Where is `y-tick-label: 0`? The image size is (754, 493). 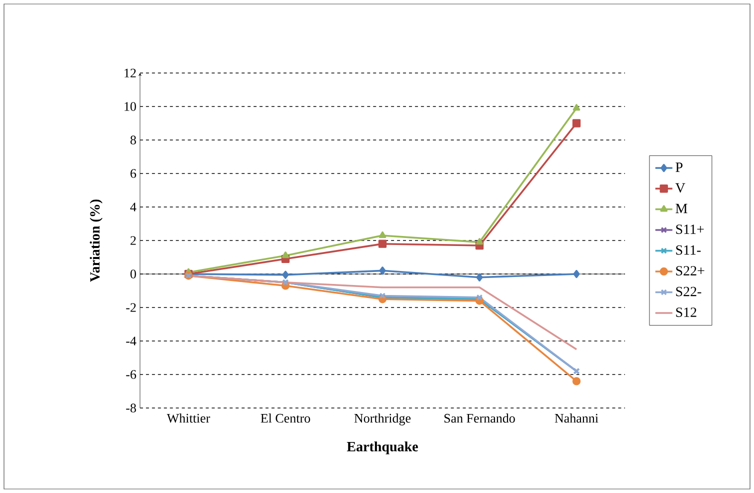 y-tick-label: 0 is located at coordinates (133, 274).